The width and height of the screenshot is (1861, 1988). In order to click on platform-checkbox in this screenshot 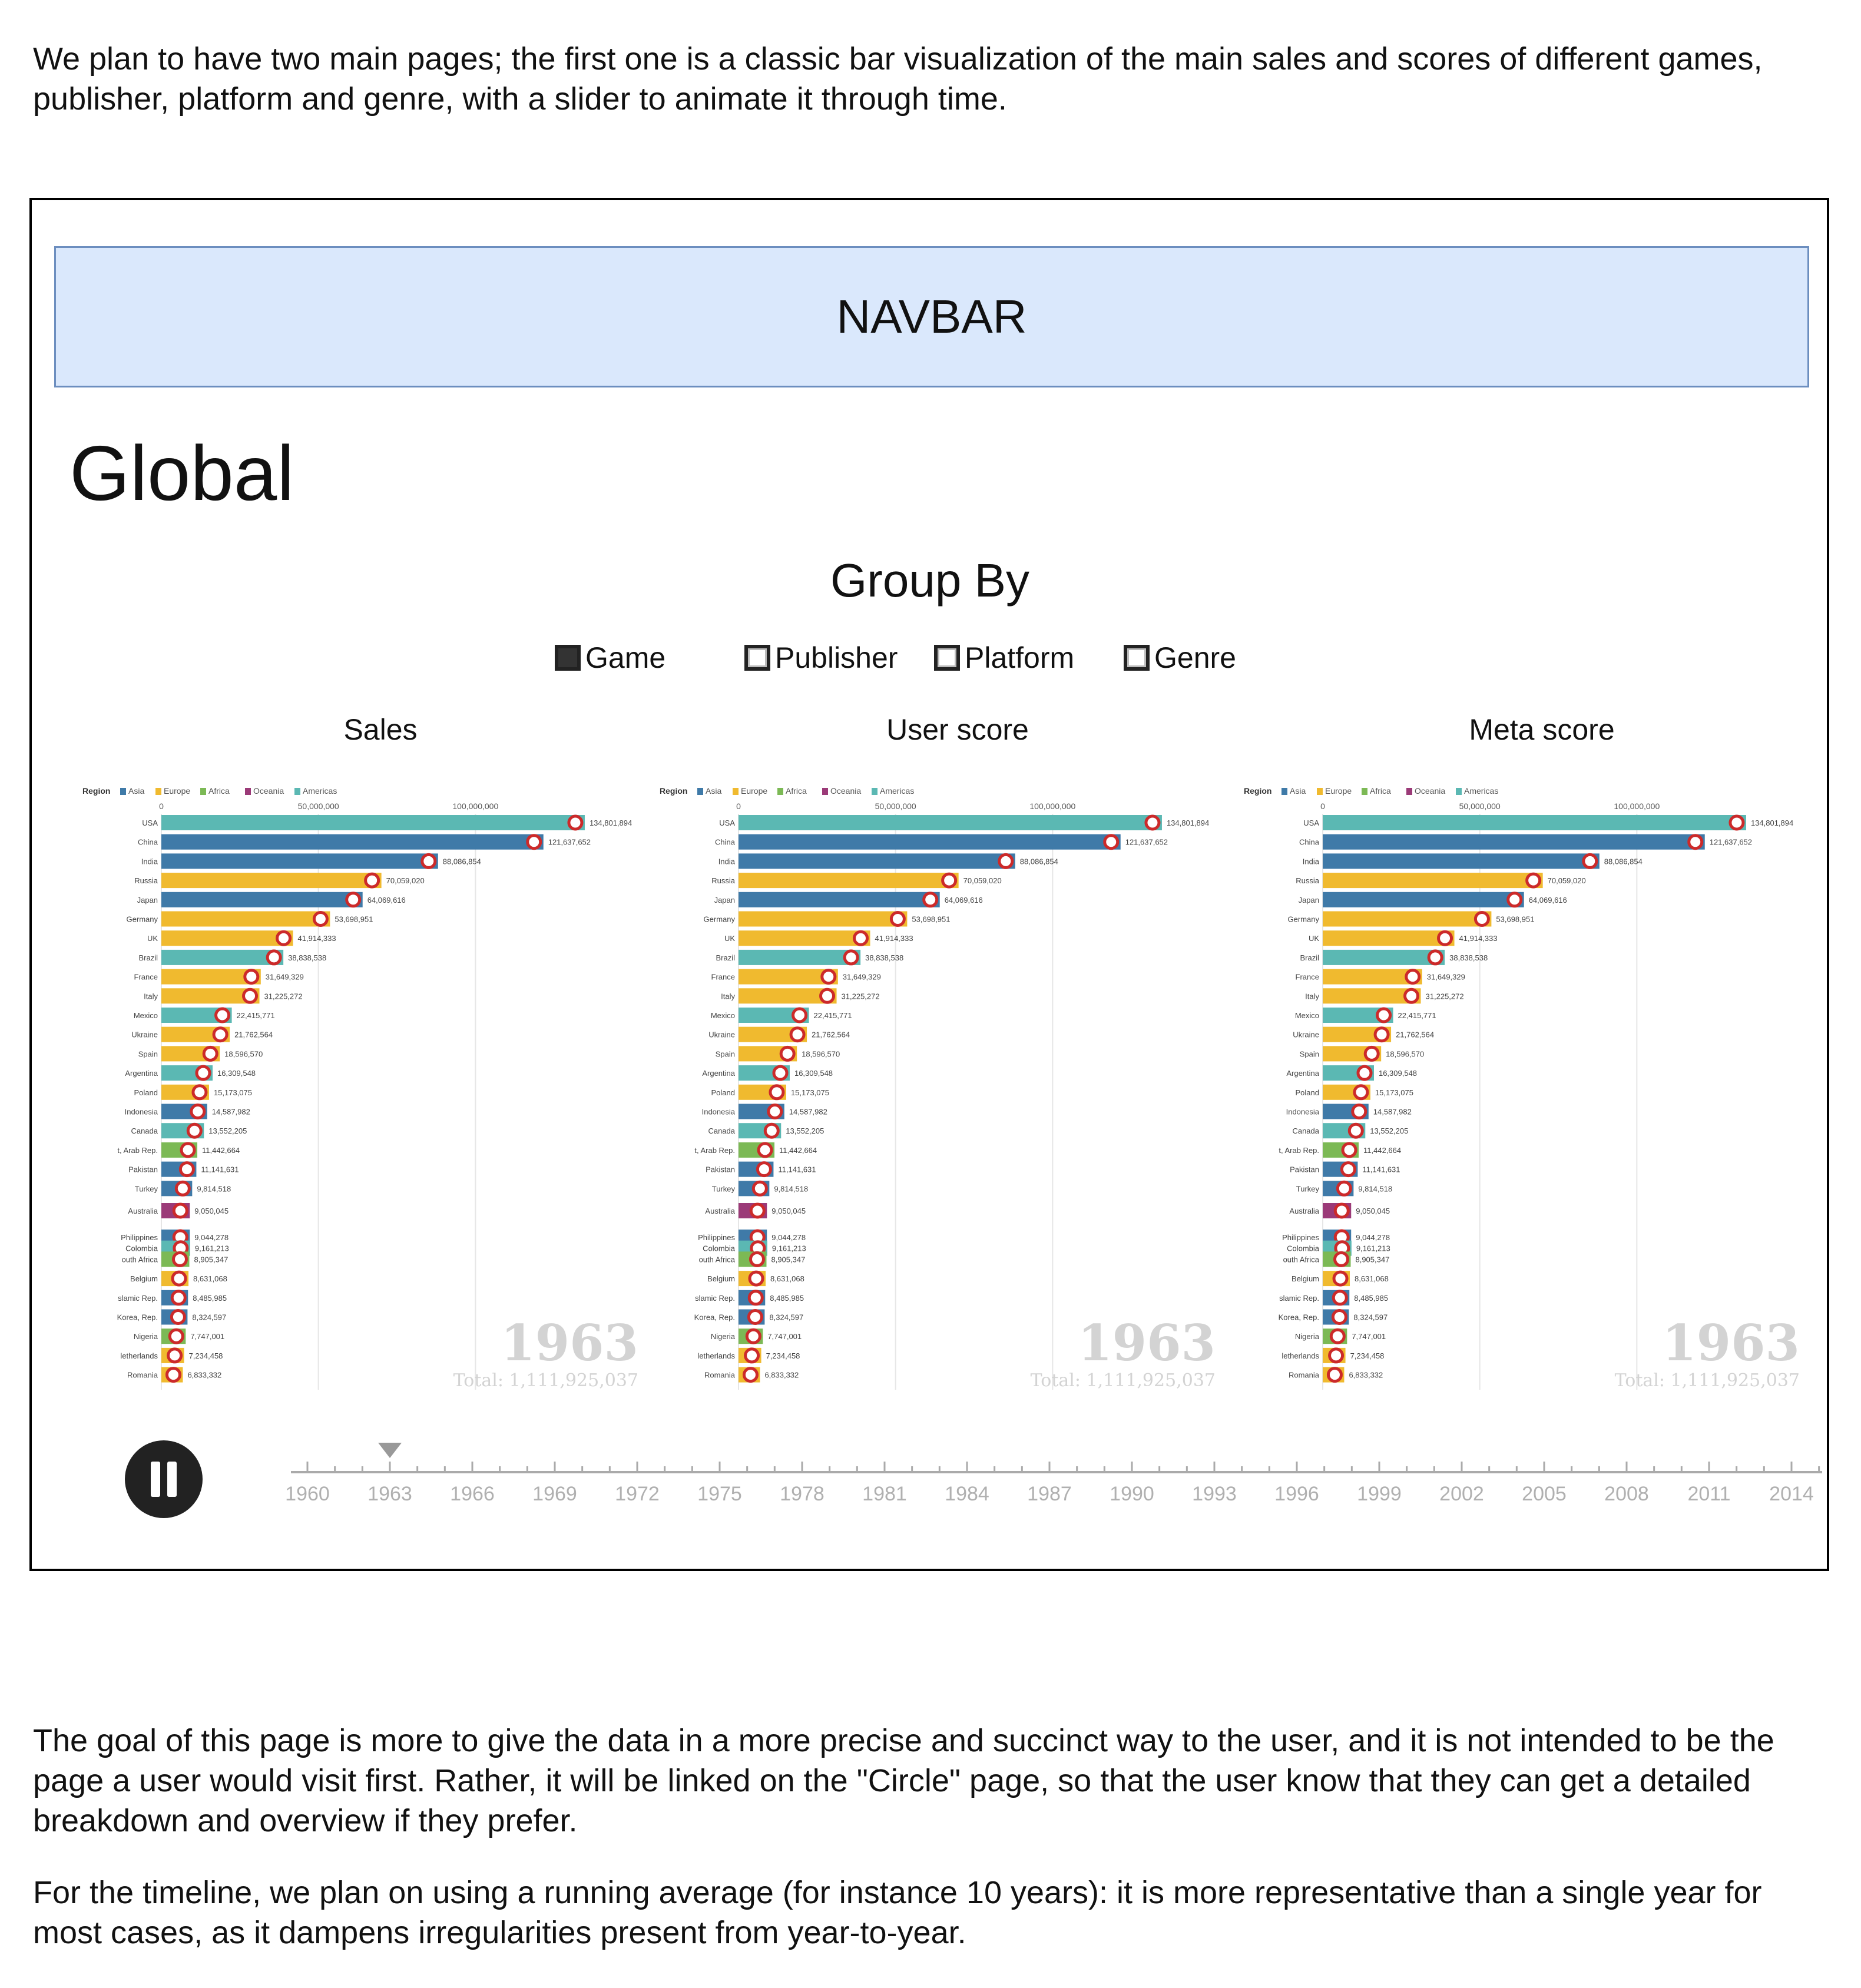, I will do `click(947, 658)`.